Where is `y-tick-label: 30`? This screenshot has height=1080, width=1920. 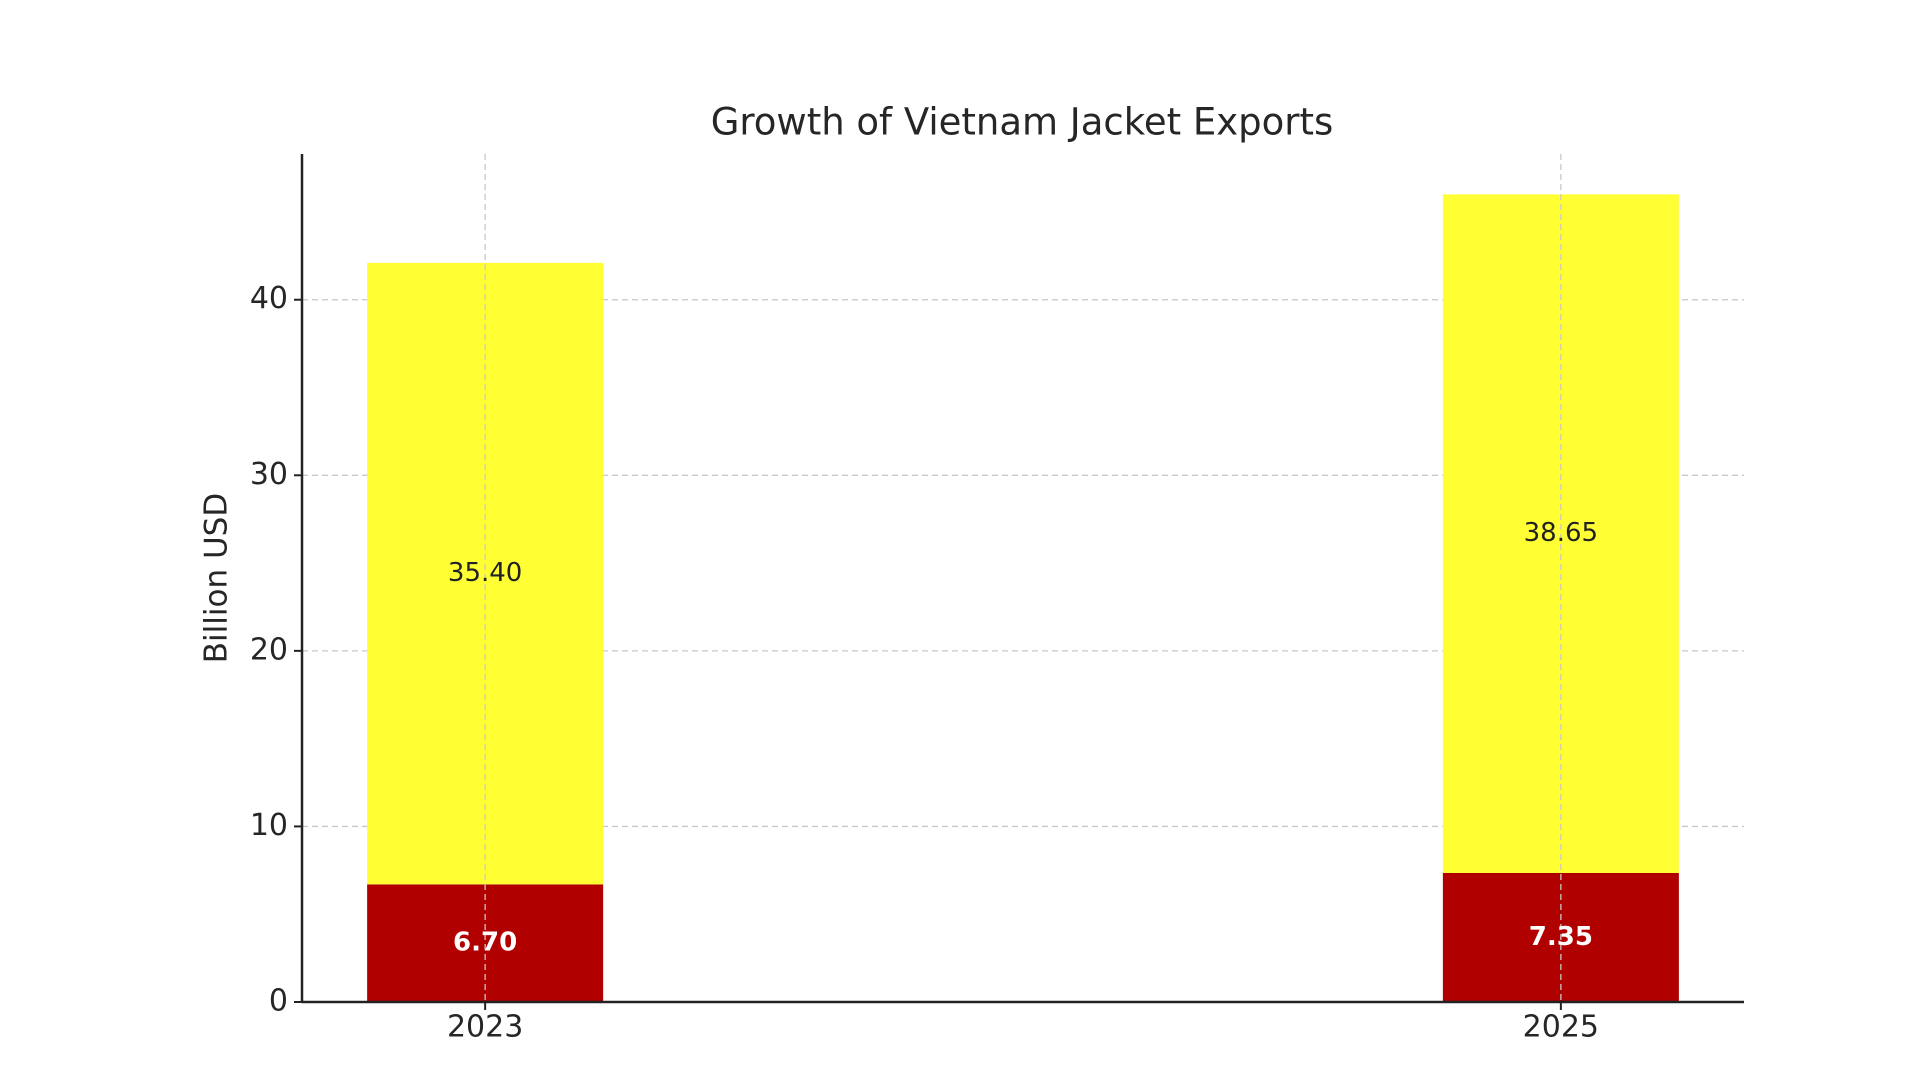
y-tick-label: 30 is located at coordinates (269, 474).